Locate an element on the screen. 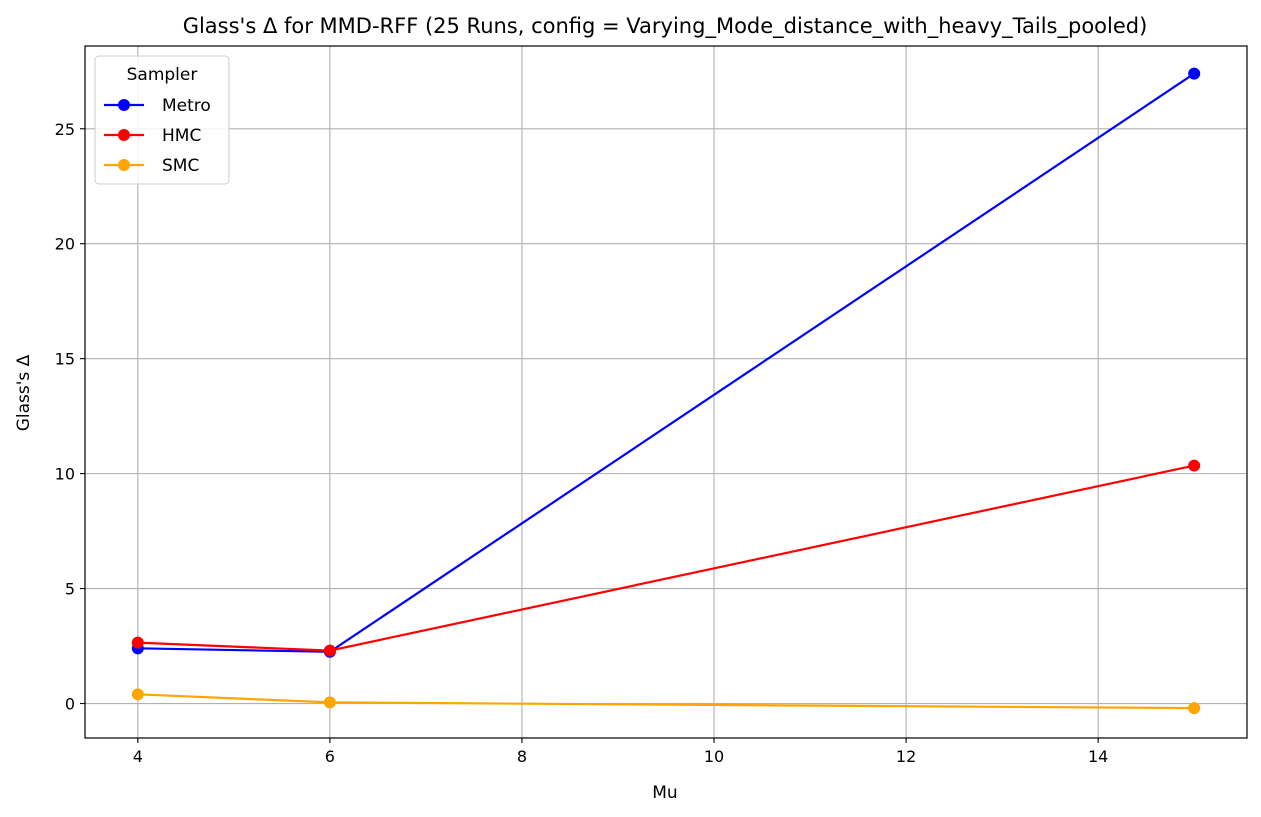 The image size is (1261, 817). x-tick-label: 6 is located at coordinates (330, 756).